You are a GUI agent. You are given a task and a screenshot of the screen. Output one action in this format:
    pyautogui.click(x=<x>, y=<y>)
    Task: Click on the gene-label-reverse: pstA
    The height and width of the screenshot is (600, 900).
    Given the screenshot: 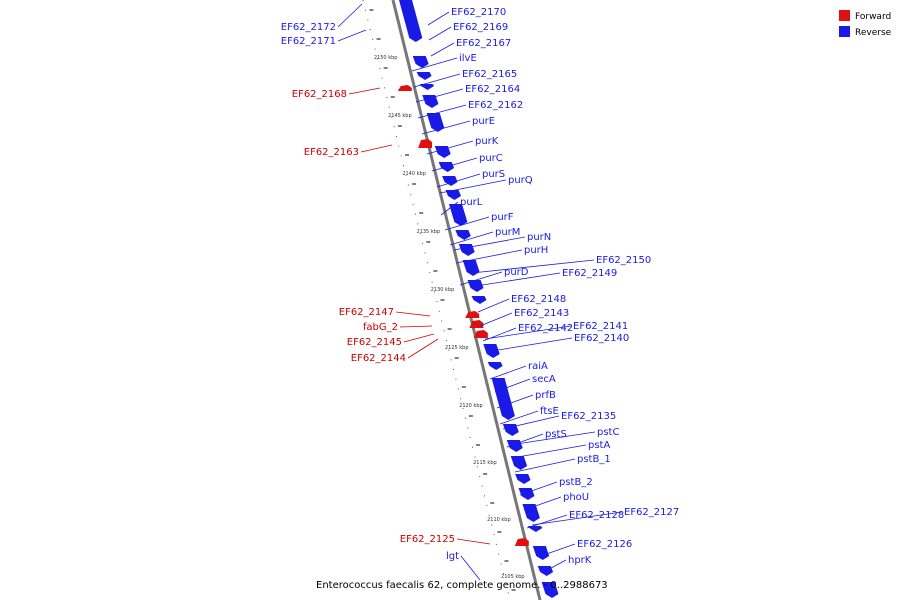 What is the action you would take?
    pyautogui.click(x=599, y=445)
    